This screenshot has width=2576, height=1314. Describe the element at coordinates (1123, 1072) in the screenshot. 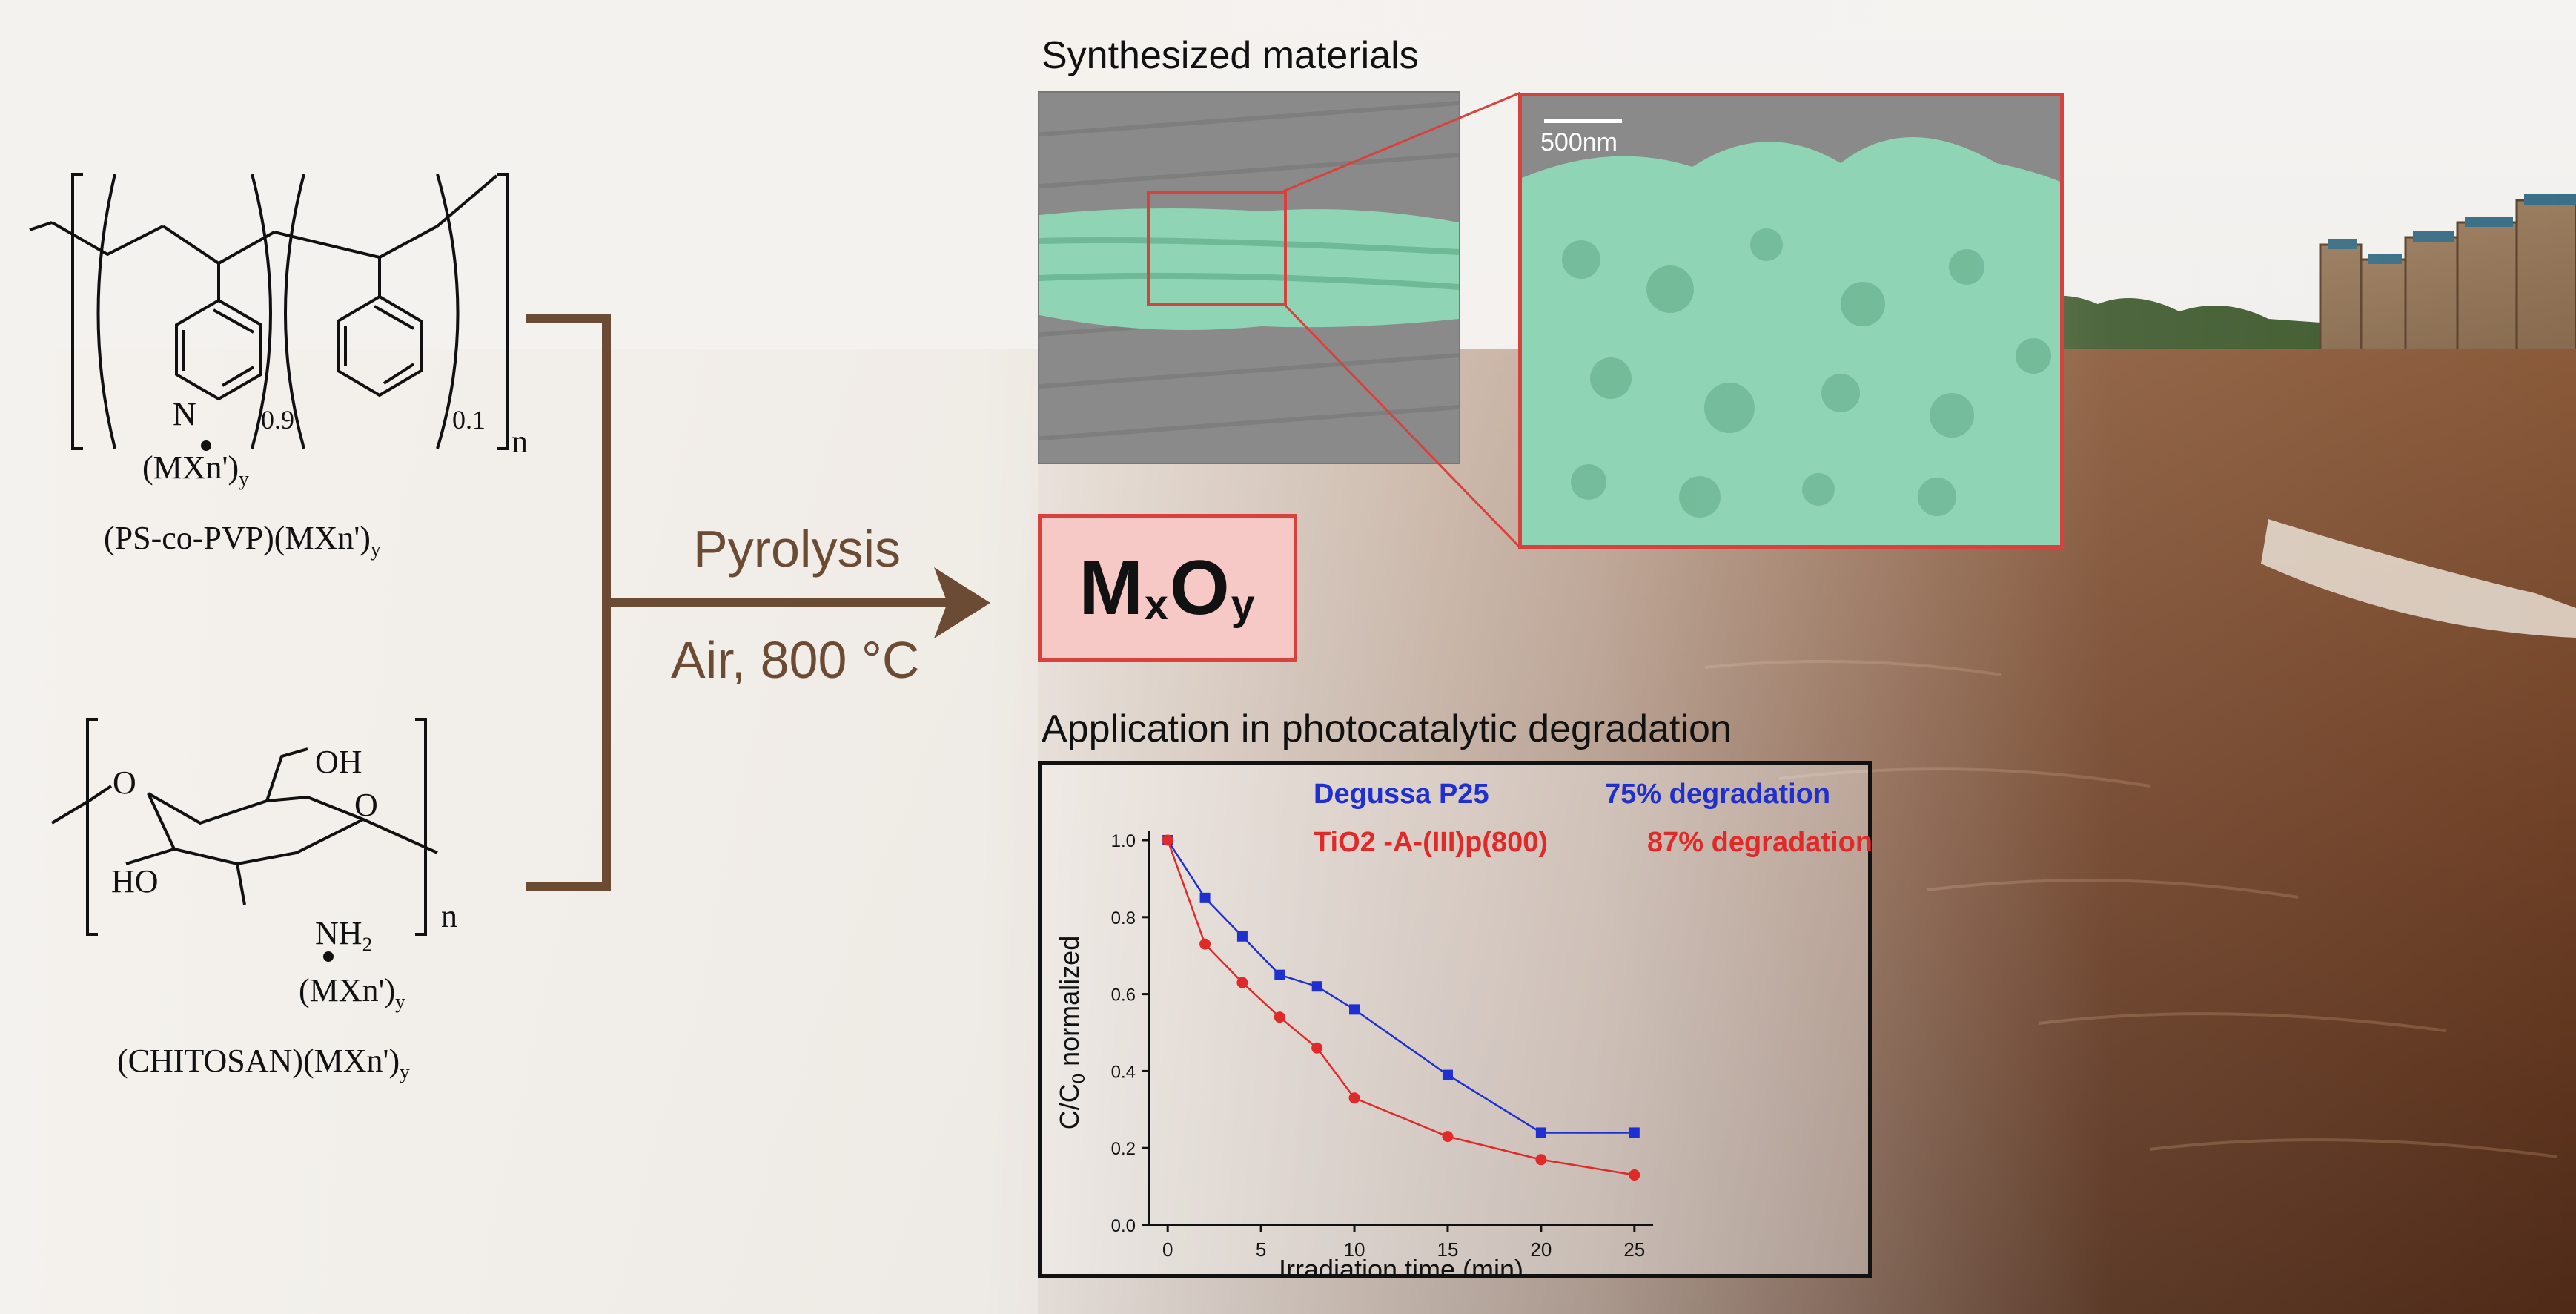

I see `y-tick-label: 0.4` at that location.